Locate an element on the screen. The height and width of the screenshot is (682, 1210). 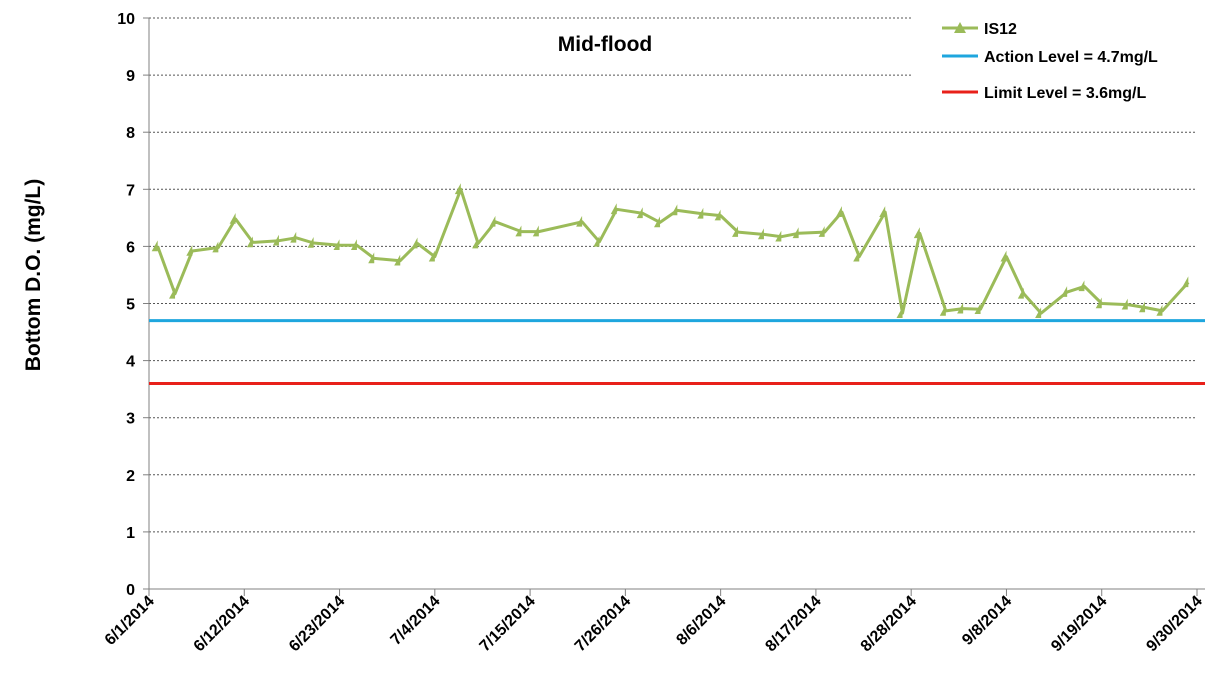
legend-label: Limit Level = 3.6mg/L is located at coordinates (1065, 93).